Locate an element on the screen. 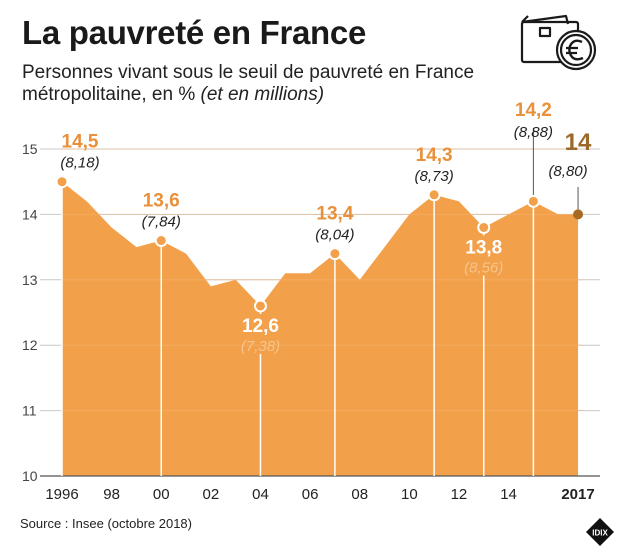 Image resolution: width=620 pixels, height=552 pixels. y-tick-label: 11 is located at coordinates (29, 411).